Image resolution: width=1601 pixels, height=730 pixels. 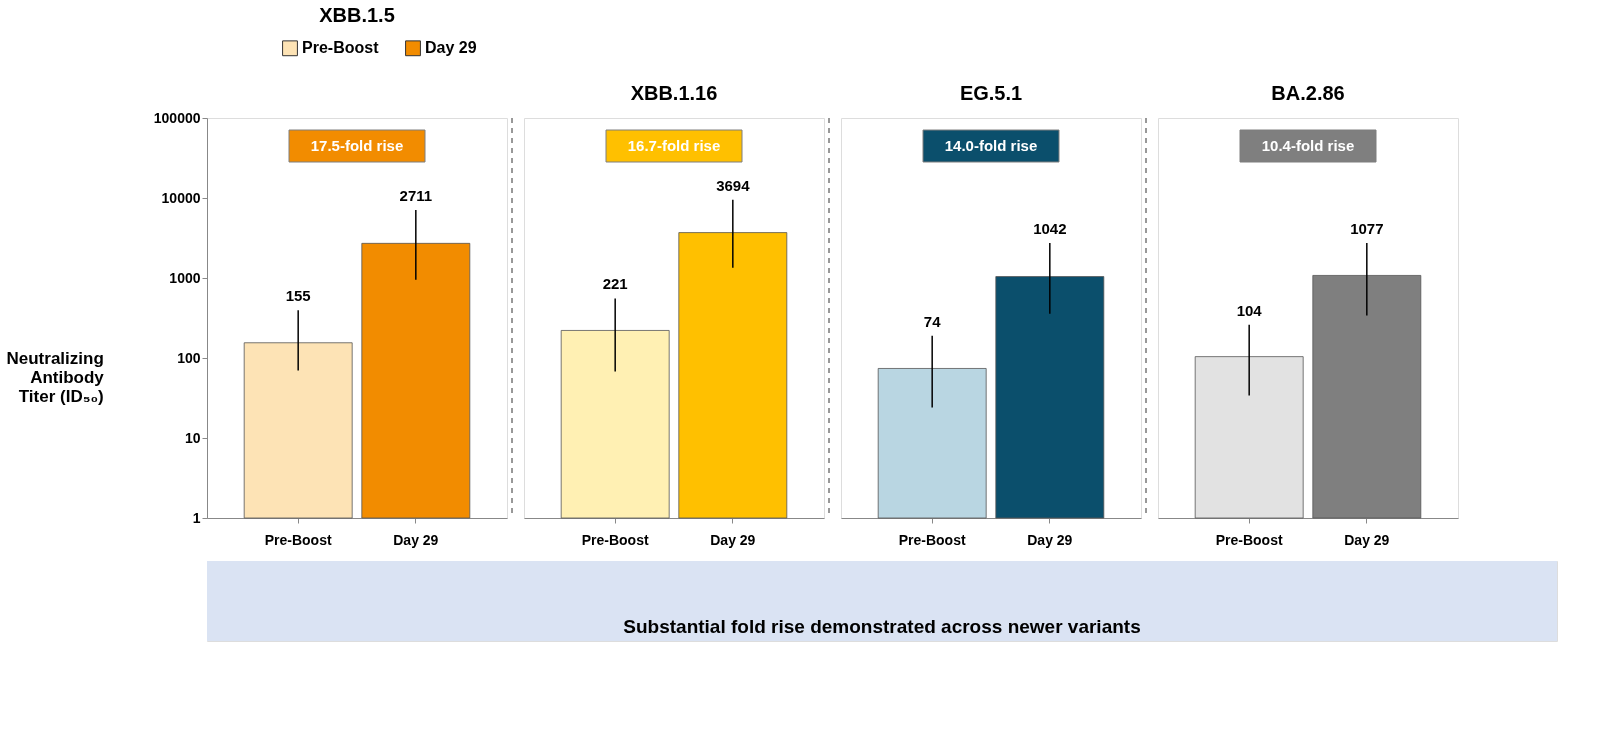 I want to click on y-tick-label: 10, so click(x=192, y=437).